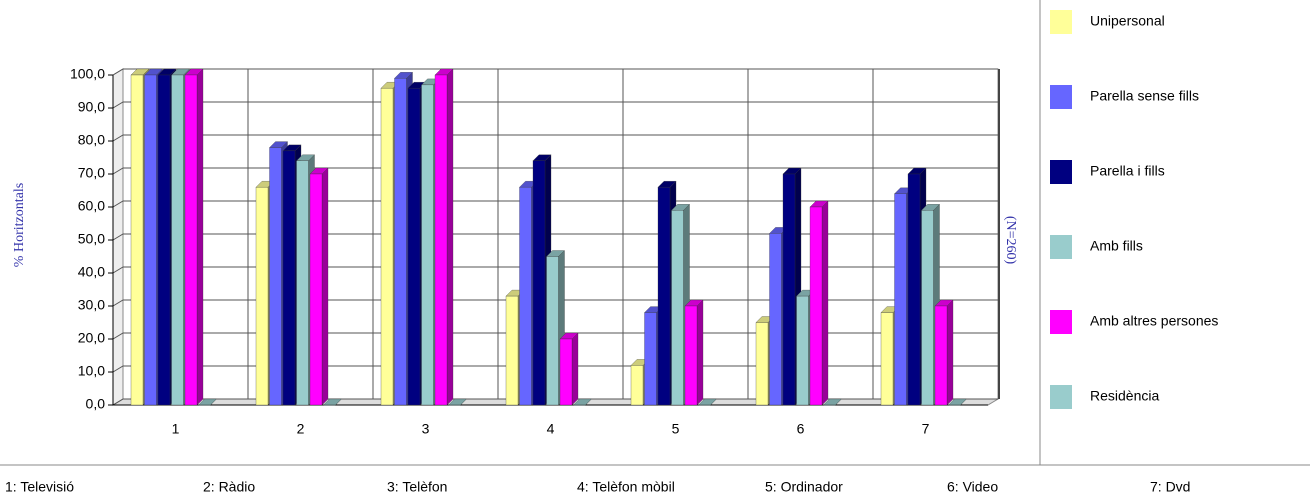  Describe the element at coordinates (91, 206) in the screenshot. I see `y-tick-label: 60,0` at that location.